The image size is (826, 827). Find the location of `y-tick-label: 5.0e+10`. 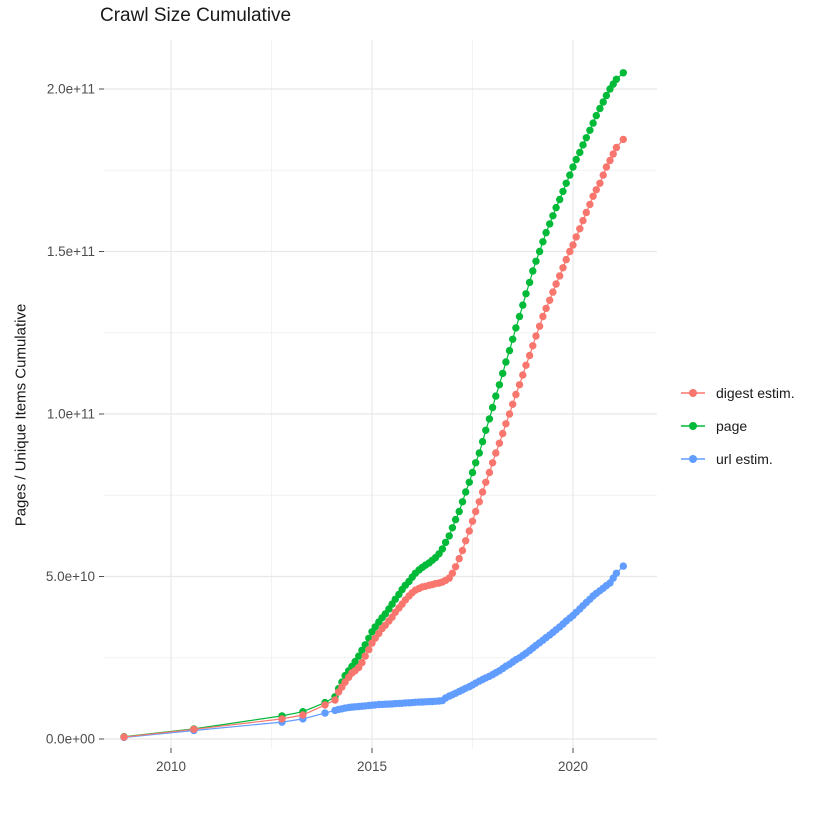

y-tick-label: 5.0e+10 is located at coordinates (70, 576).